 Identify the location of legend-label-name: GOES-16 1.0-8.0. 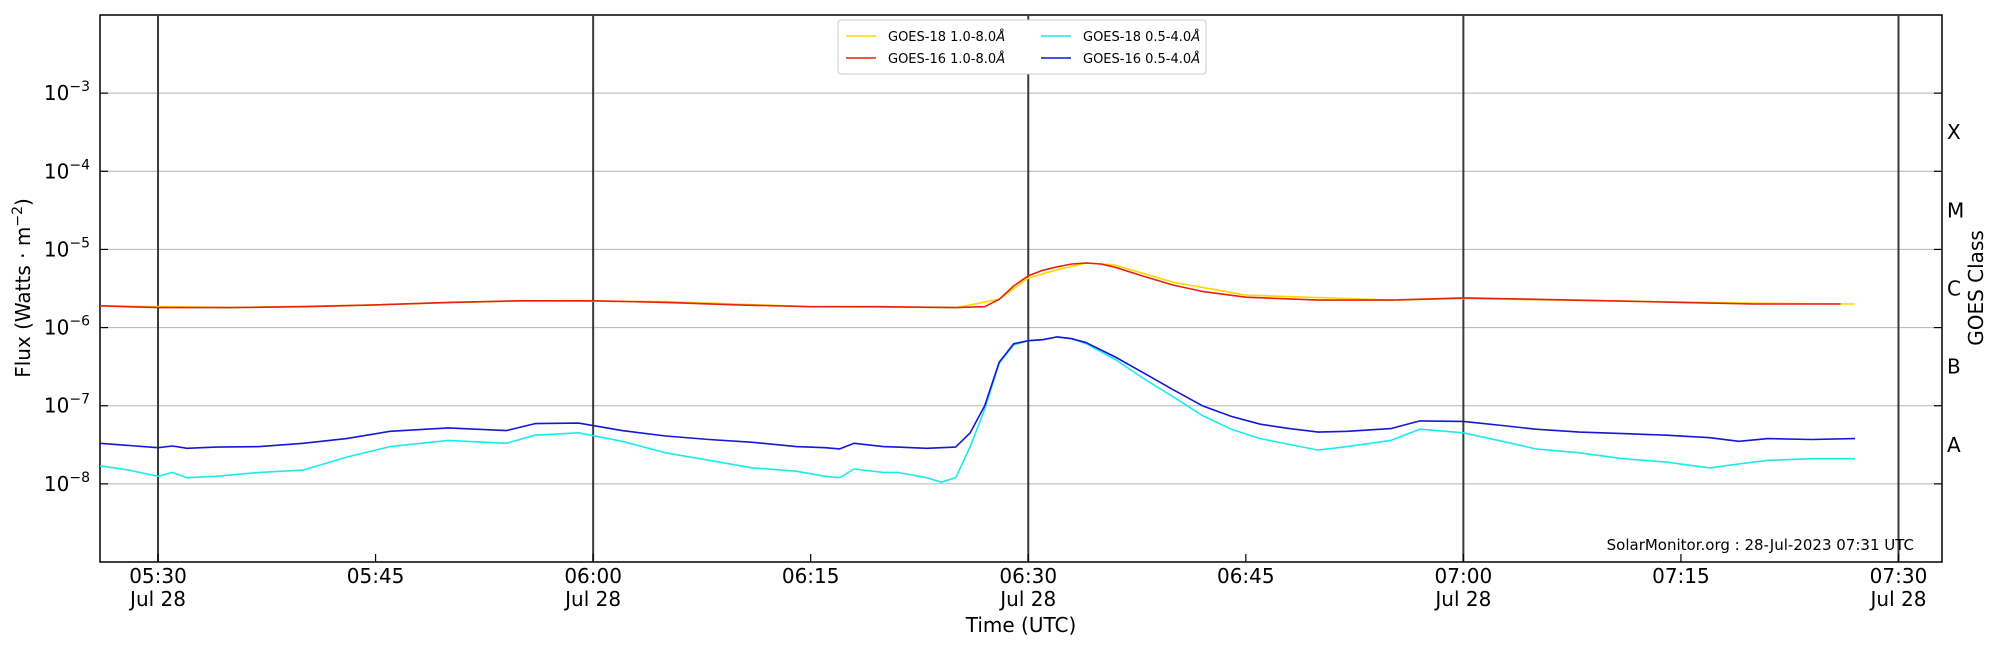
(942, 59).